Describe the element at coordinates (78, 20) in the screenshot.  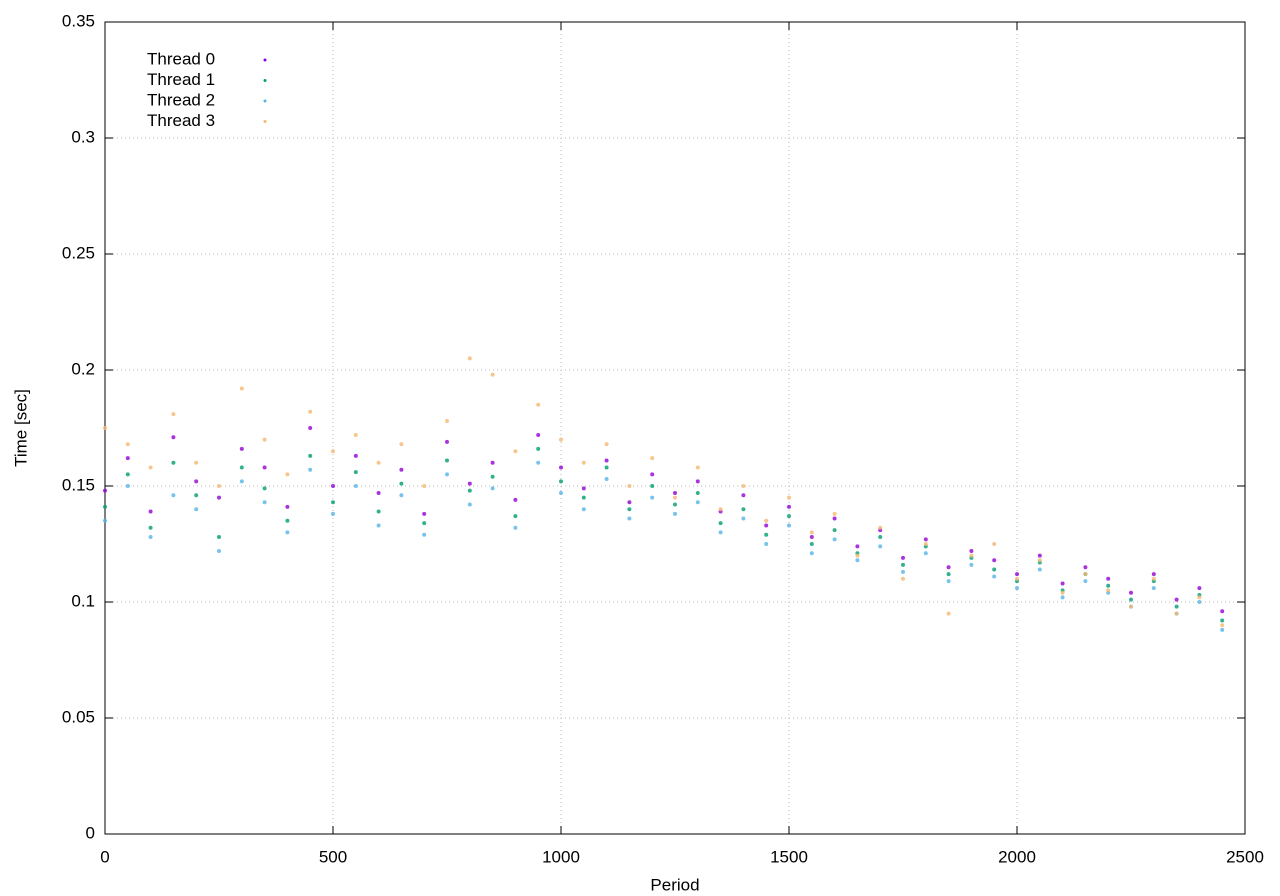
I see `y-tick-label: 0.35` at that location.